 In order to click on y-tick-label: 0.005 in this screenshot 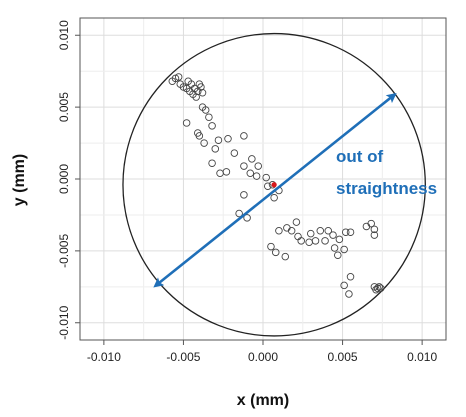, I will do `click(64, 107)`.